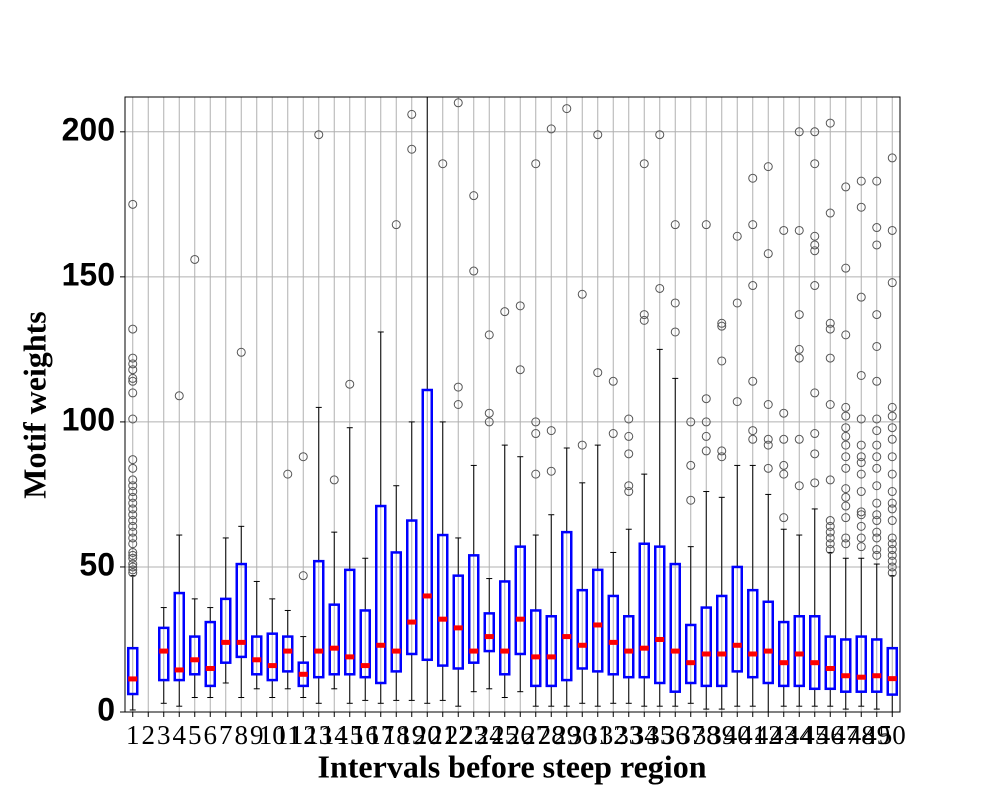 This screenshot has width=1000, height=800. What do you see at coordinates (226, 735) in the screenshot?
I see `x-tick-label: 7` at bounding box center [226, 735].